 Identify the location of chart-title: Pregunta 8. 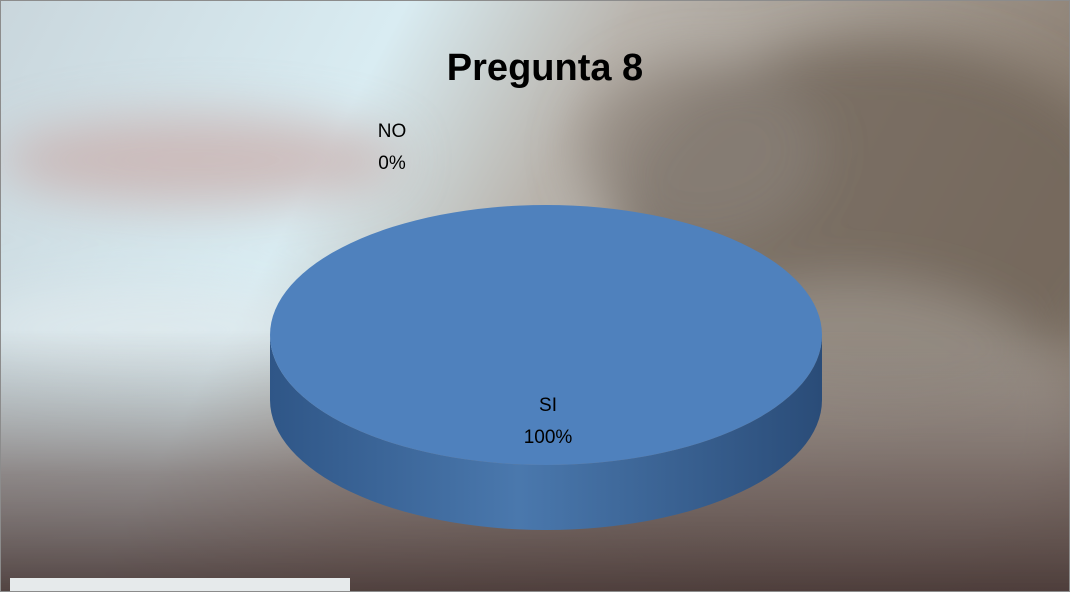
(545, 68).